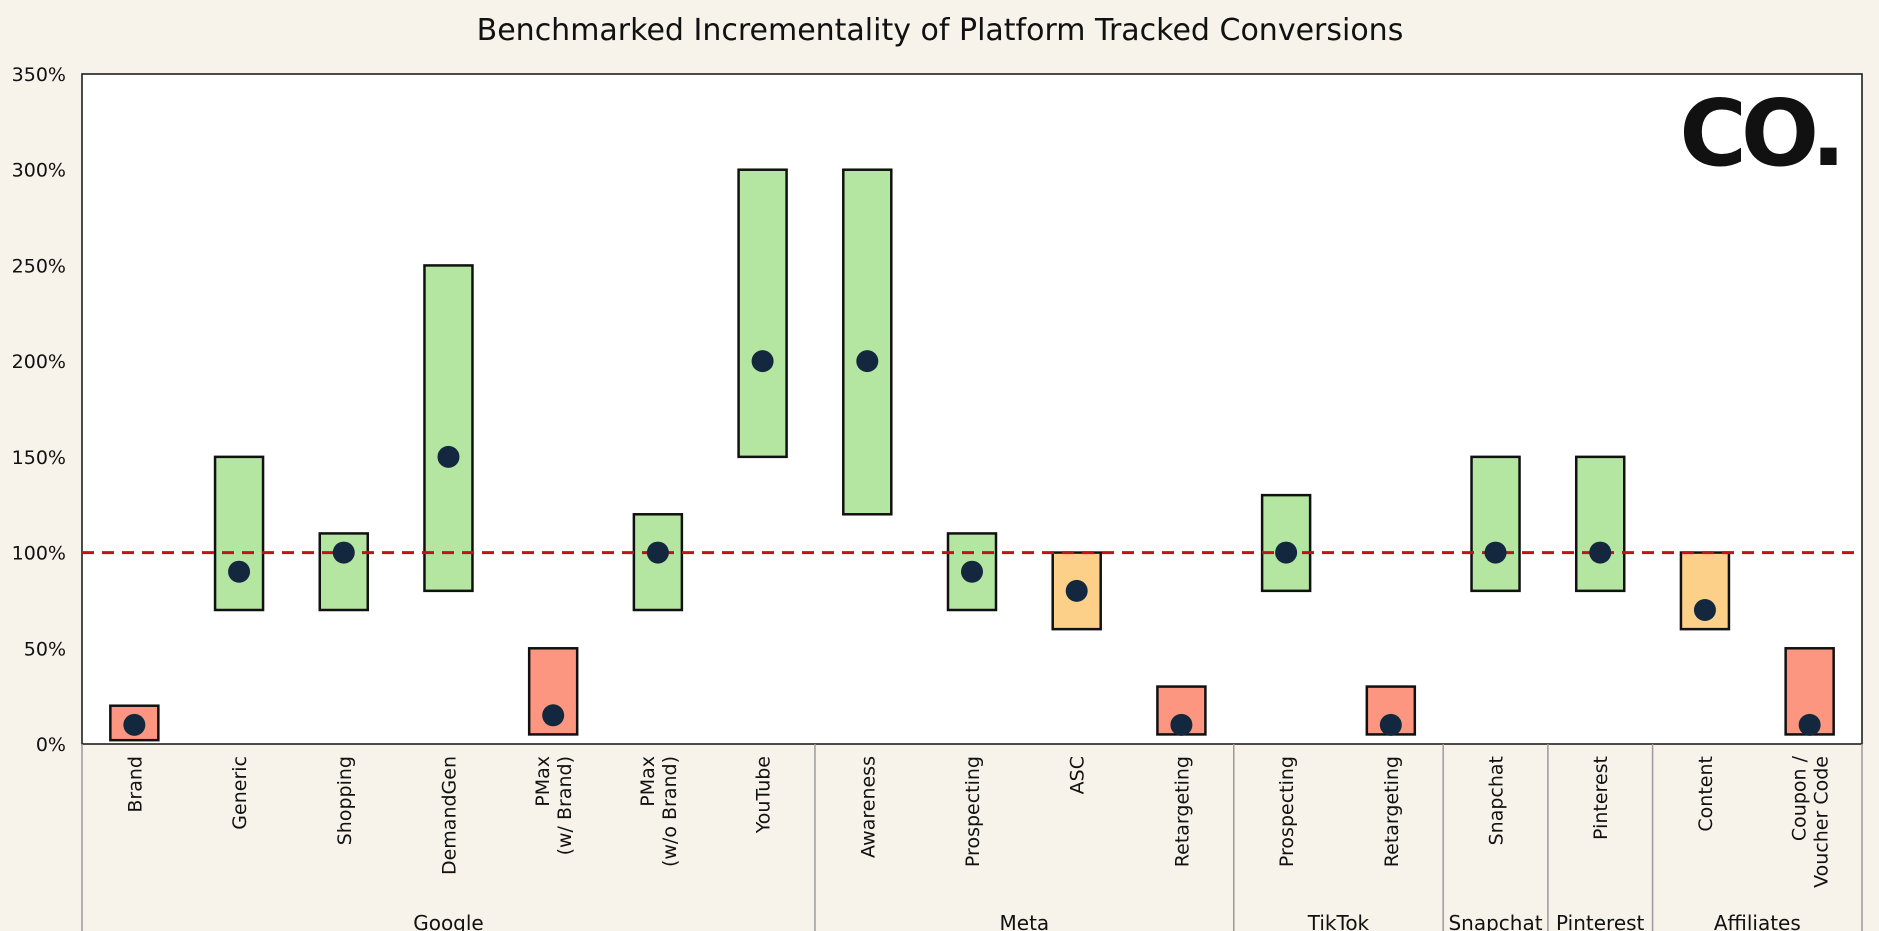 The height and width of the screenshot is (931, 1879). I want to click on x-tick-label: Generic, so click(240, 793).